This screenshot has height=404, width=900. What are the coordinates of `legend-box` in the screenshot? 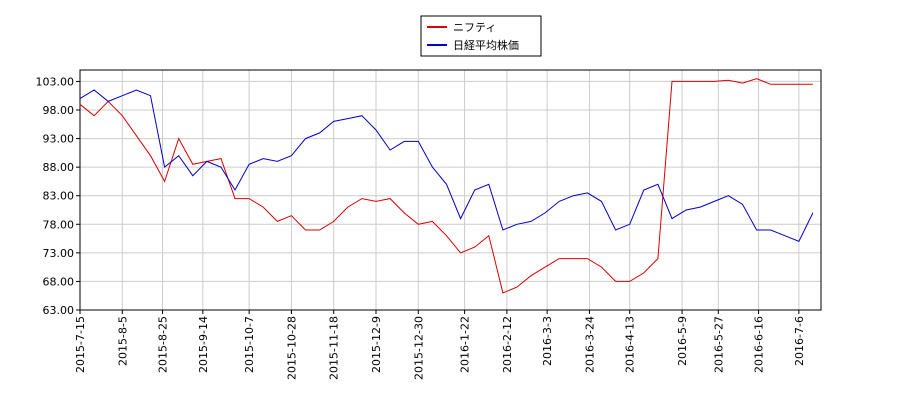 It's located at (481, 36).